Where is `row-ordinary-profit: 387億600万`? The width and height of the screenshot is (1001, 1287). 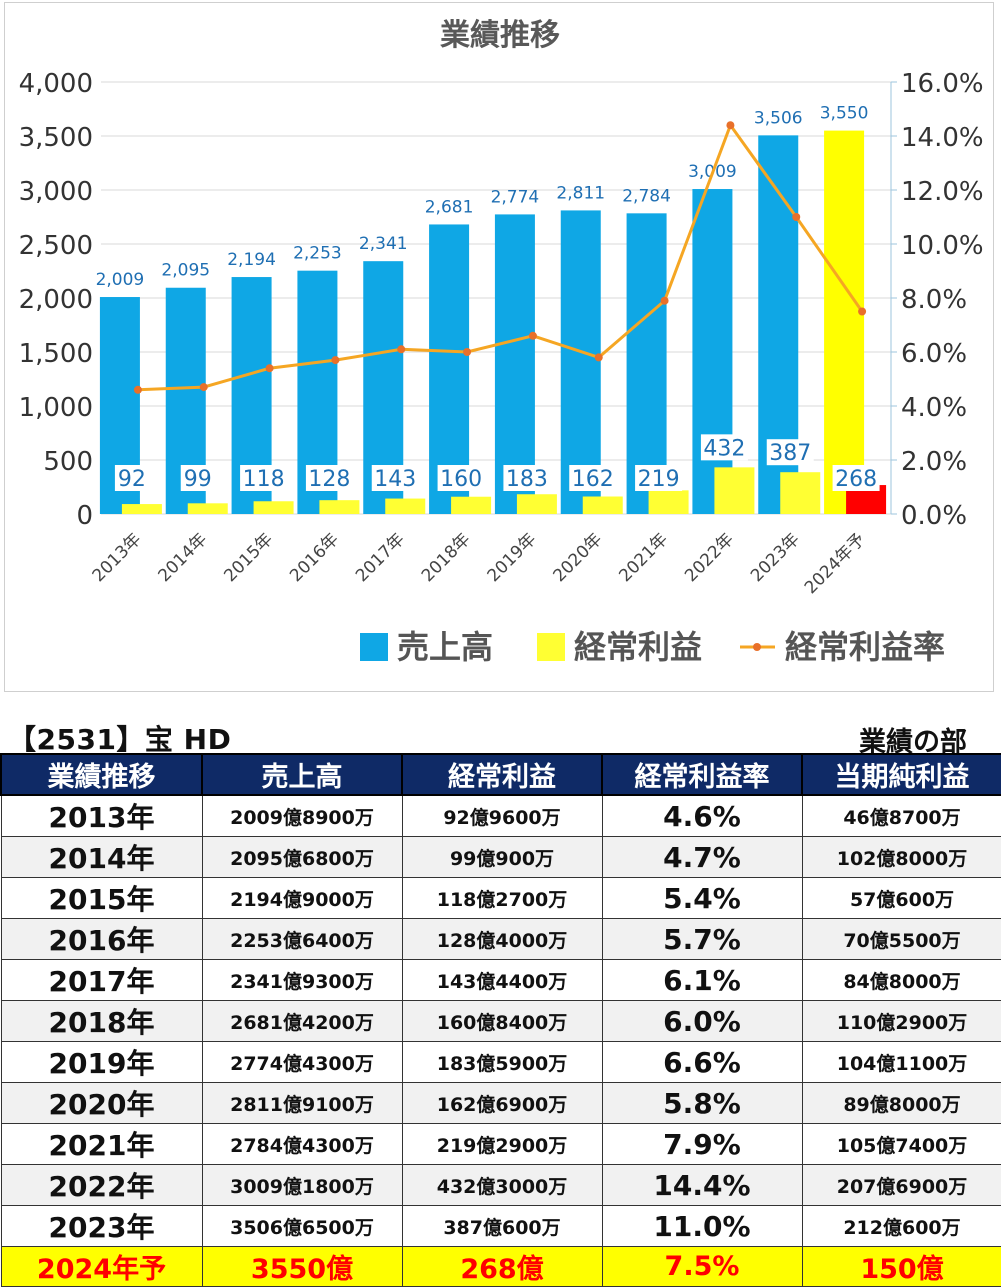 row-ordinary-profit: 387億600万 is located at coordinates (502, 1226).